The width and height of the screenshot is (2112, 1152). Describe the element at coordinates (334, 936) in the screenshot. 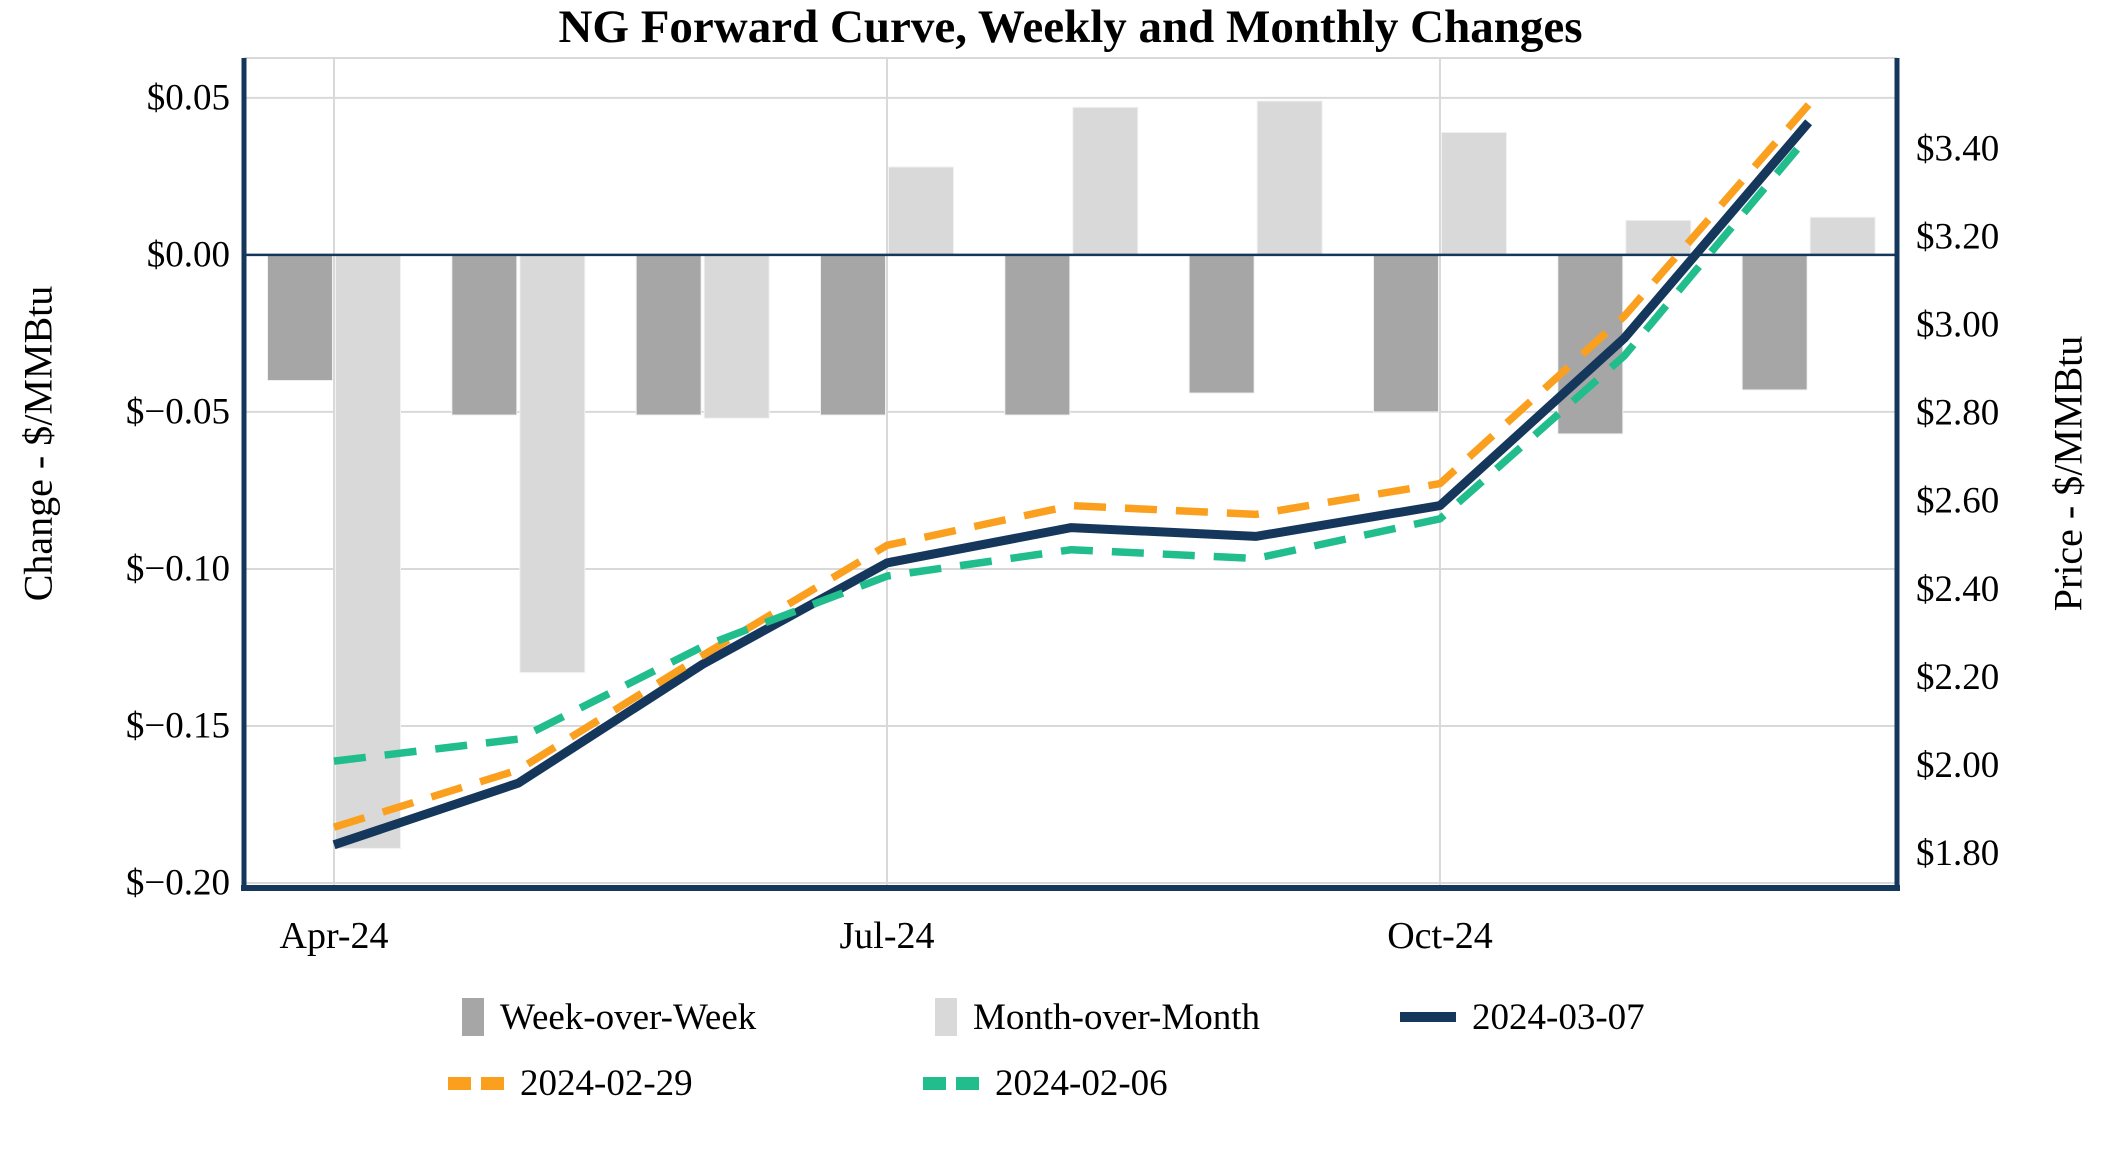

I see `x-tick-label-Apr-24: Apr-24` at that location.